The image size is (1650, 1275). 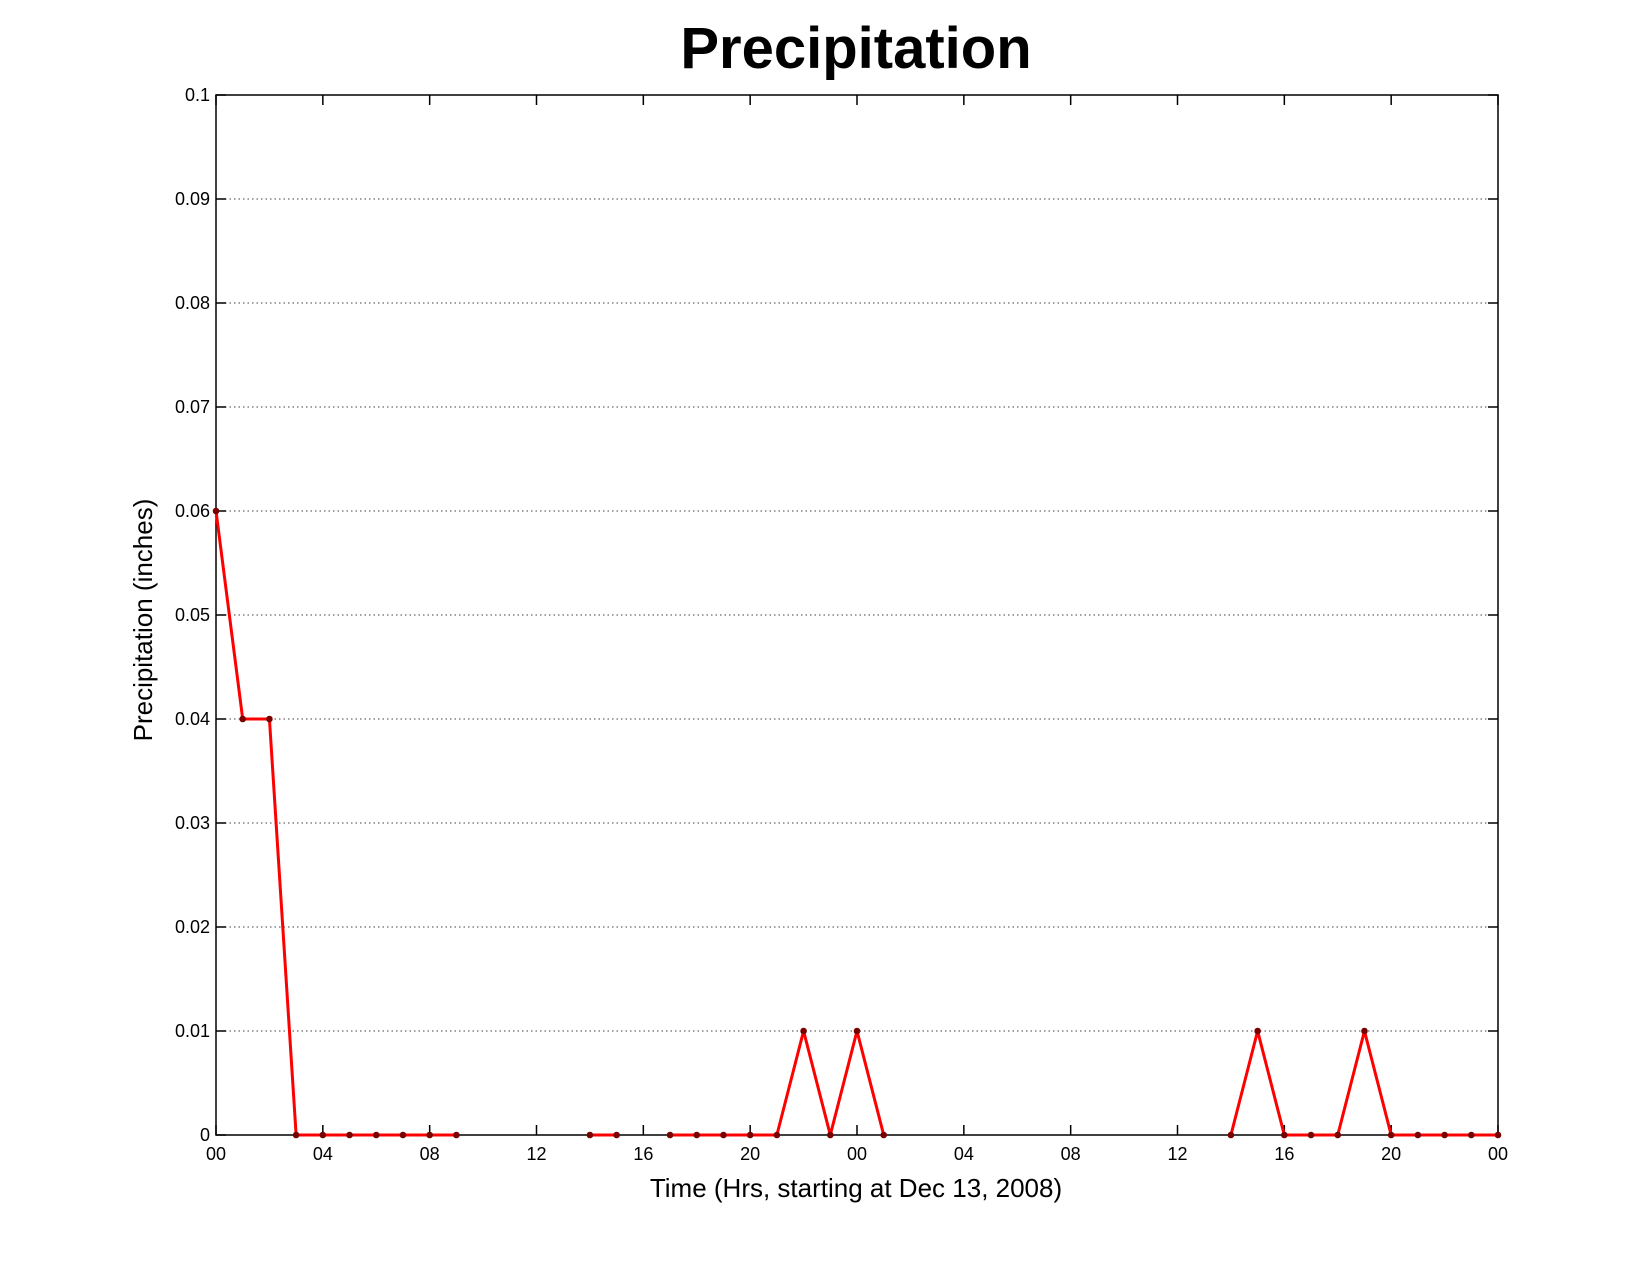 What do you see at coordinates (856, 1188) in the screenshot?
I see `x-axis-label: Time (Hrs, starting at Dec 13, 2008)` at bounding box center [856, 1188].